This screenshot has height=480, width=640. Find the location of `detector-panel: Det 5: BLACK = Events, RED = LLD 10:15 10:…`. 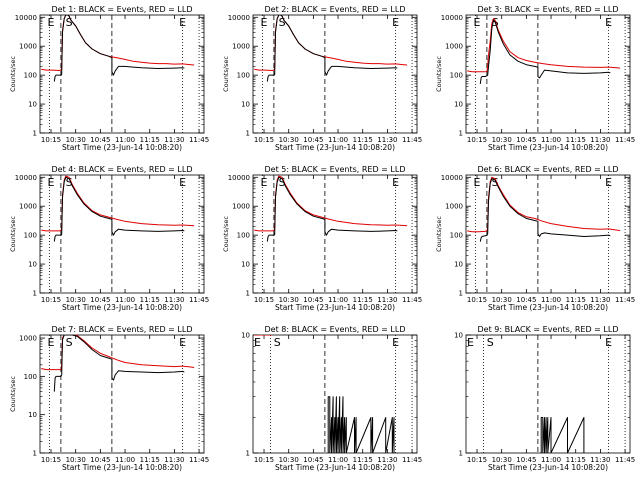

detector-panel: Det 5: BLACK = Events, RED = LLD 10:15 10:… is located at coordinates (322, 238).